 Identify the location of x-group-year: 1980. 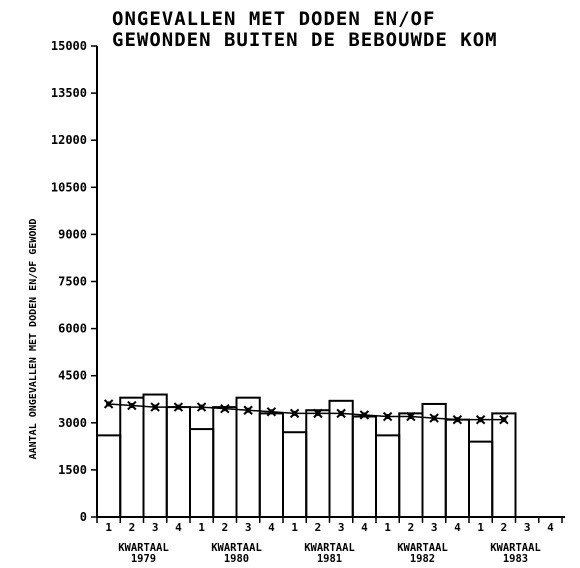
(236, 559).